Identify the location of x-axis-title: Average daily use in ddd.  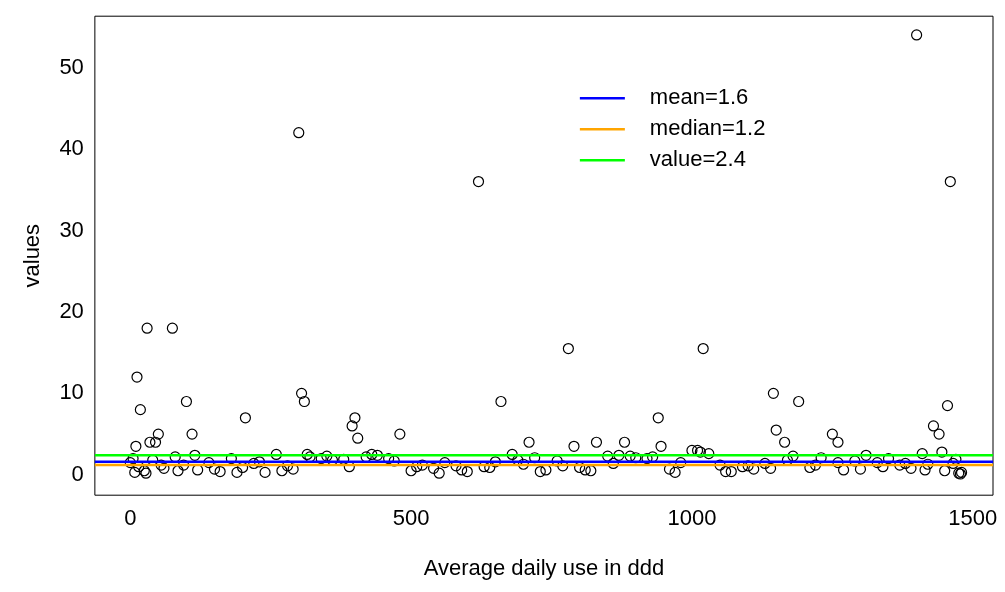
(544, 567).